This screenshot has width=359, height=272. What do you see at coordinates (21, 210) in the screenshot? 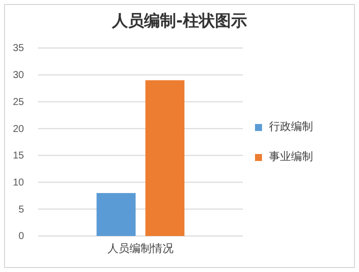
I see `y-tick-label: 5` at bounding box center [21, 210].